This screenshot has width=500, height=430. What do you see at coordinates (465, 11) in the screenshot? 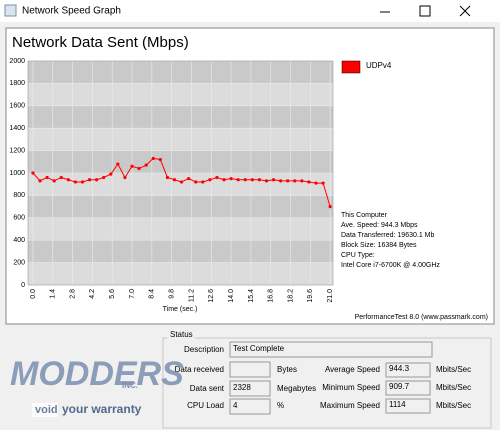
I see `close-button` at bounding box center [465, 11].